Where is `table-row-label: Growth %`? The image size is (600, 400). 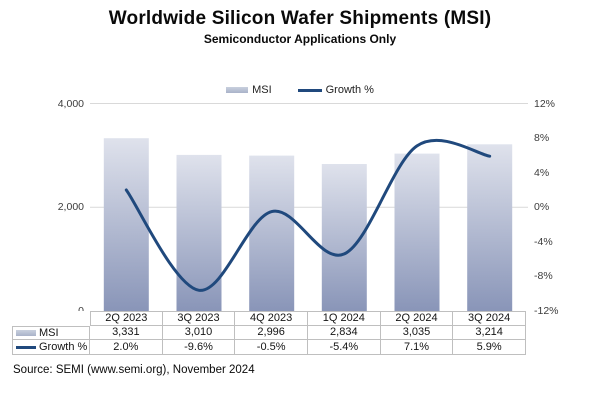 table-row-label: Growth % is located at coordinates (51, 347).